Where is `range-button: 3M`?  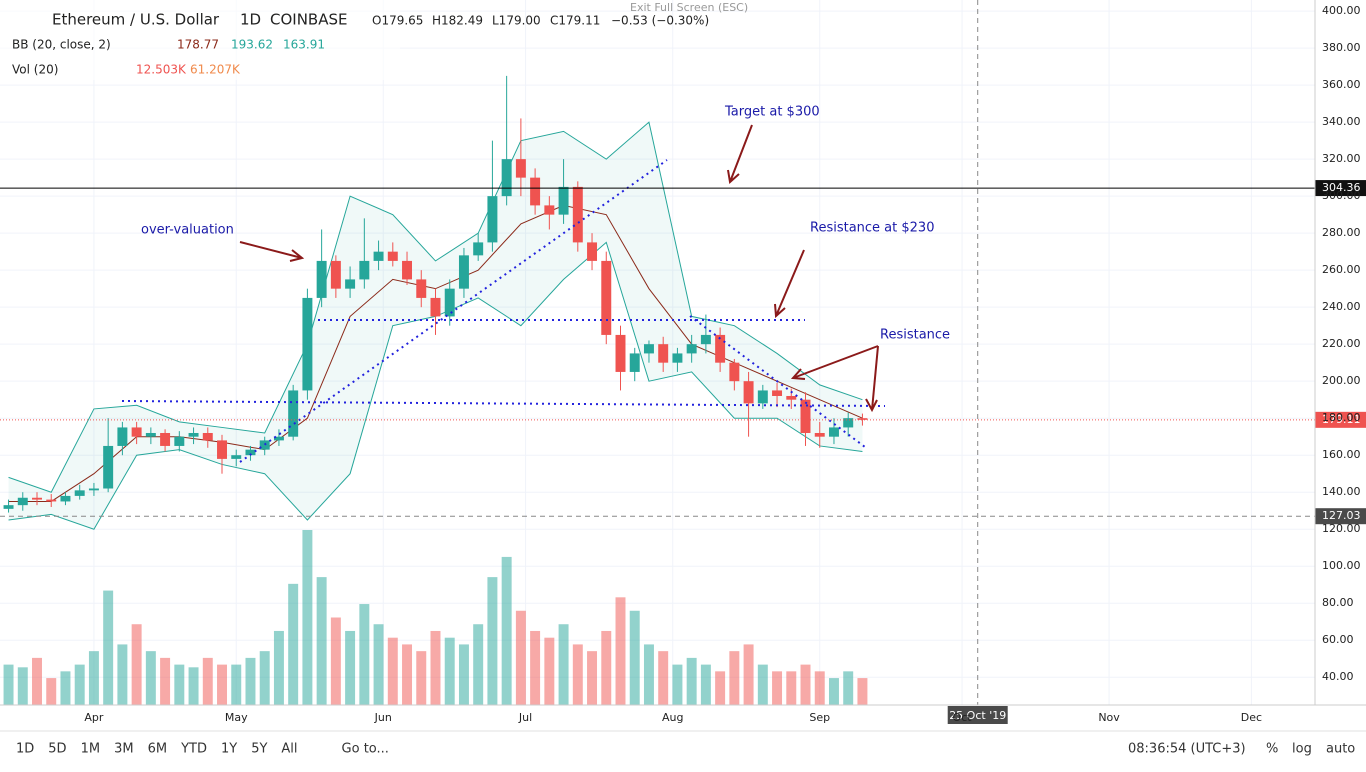 range-button: 3M is located at coordinates (124, 749).